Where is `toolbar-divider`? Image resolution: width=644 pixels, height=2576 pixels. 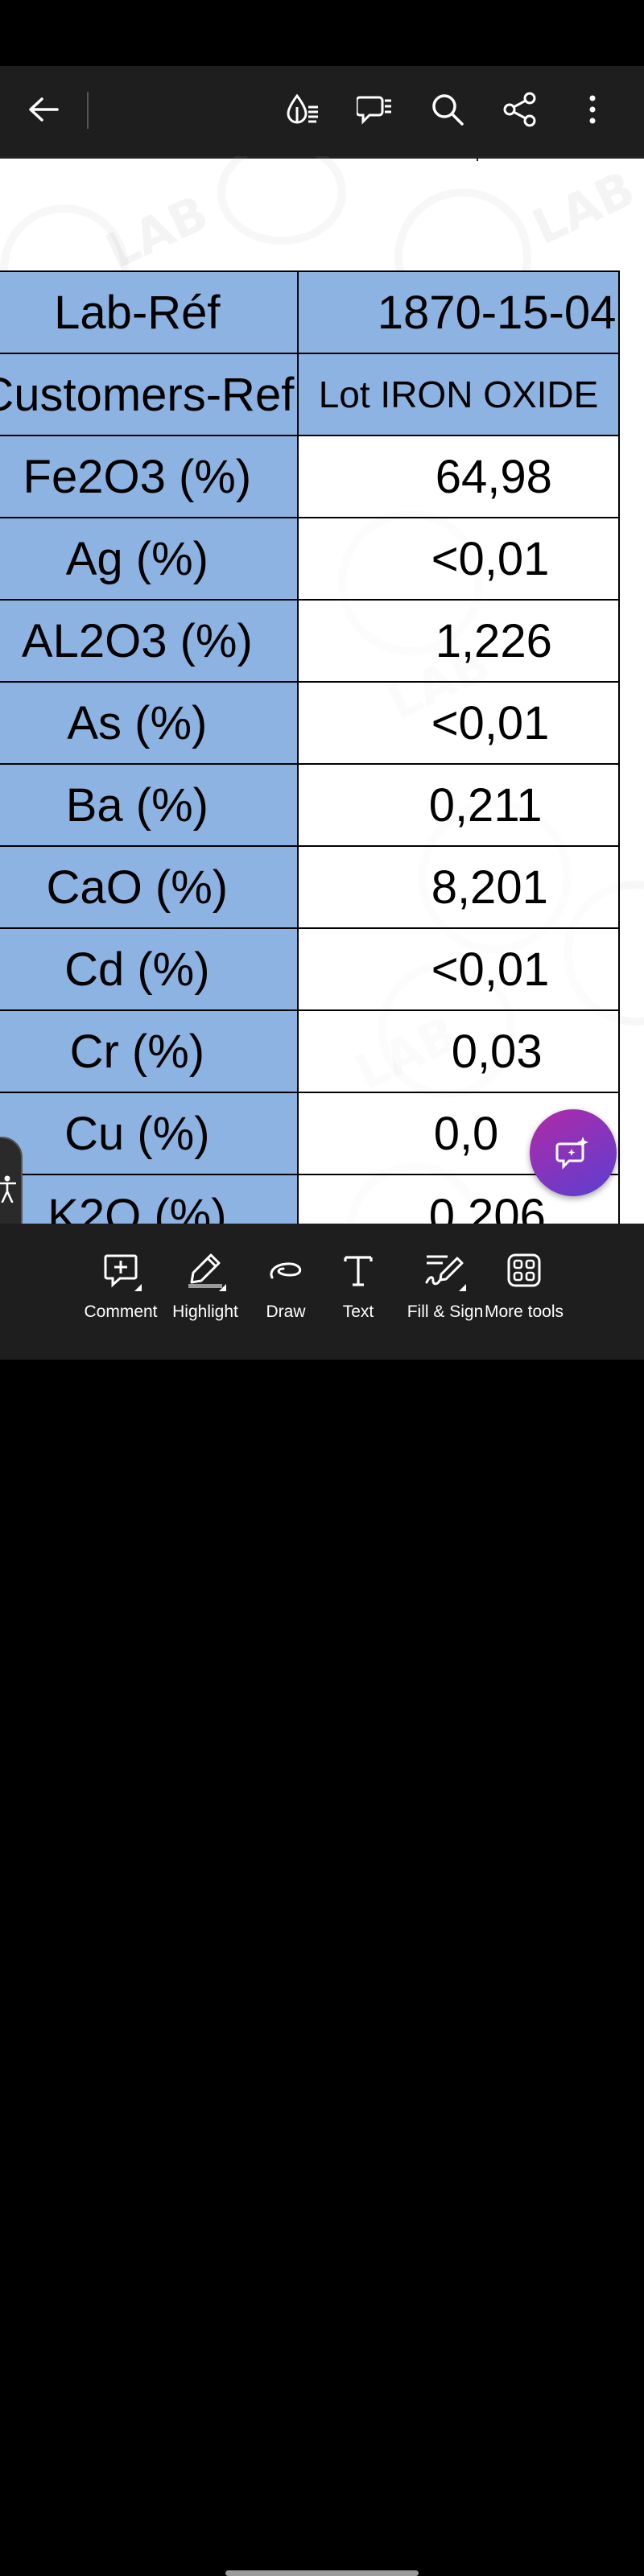 toolbar-divider is located at coordinates (88, 111).